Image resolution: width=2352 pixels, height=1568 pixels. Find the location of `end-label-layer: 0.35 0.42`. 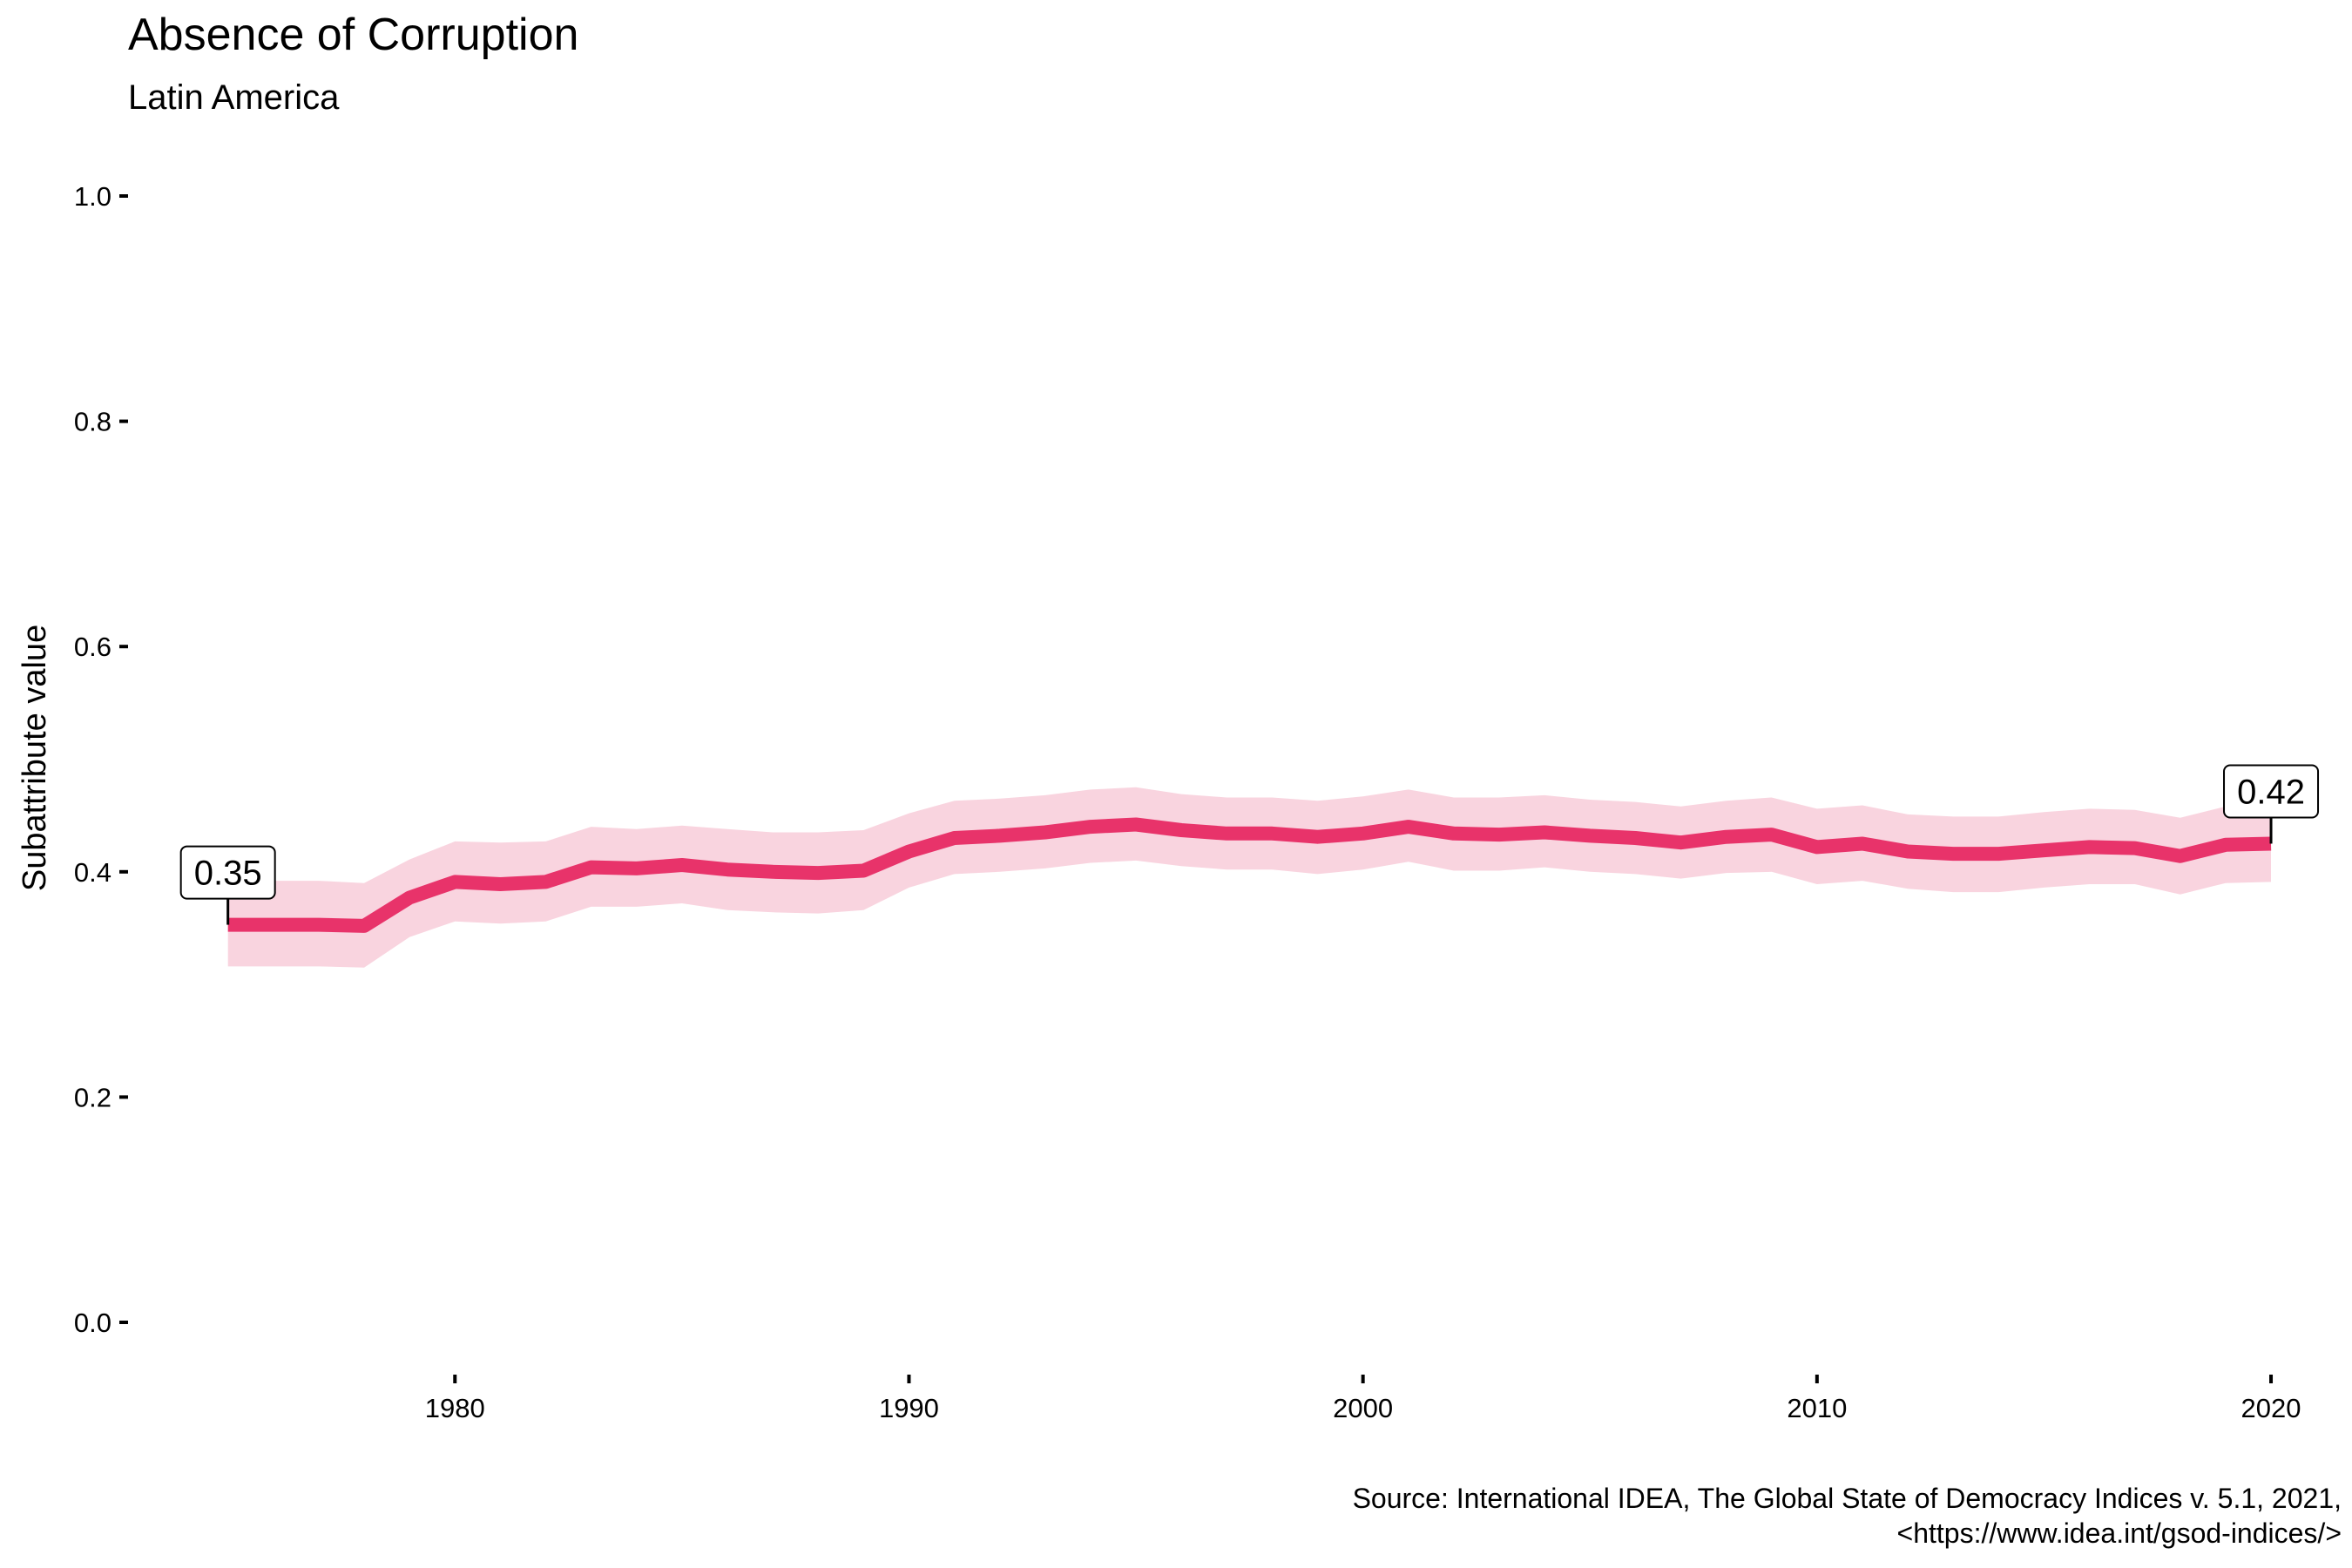

end-label-layer: 0.35 0.42 is located at coordinates (1250, 844).